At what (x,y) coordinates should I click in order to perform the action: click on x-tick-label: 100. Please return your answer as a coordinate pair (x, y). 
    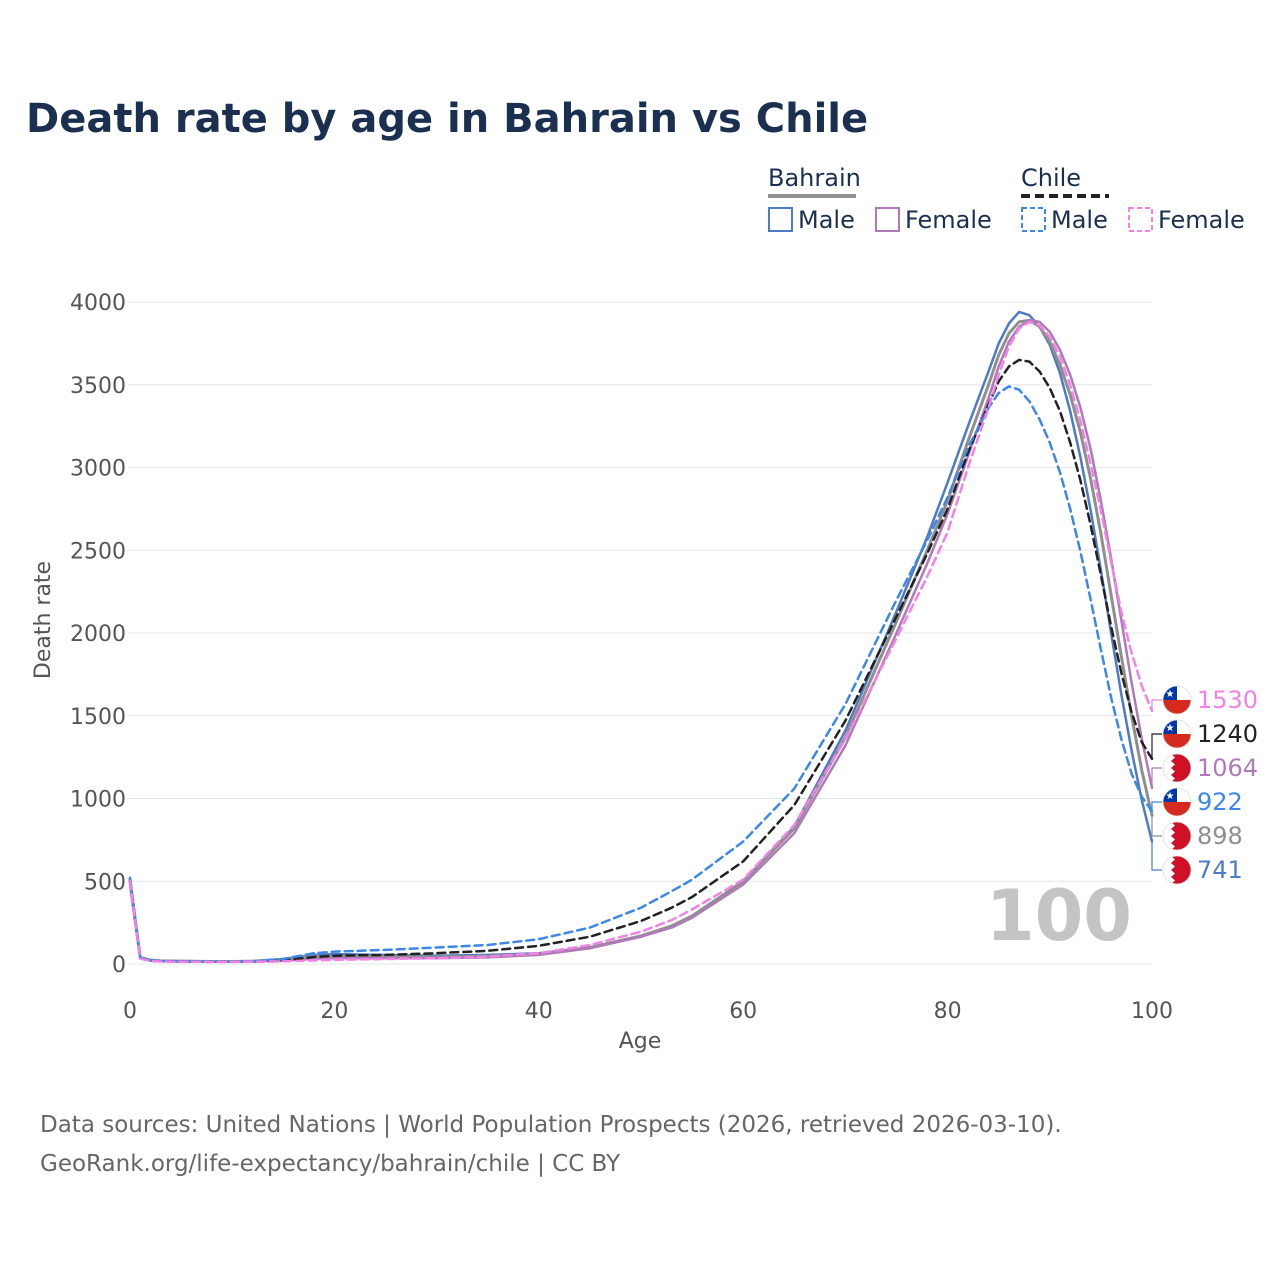
    Looking at the image, I should click on (1152, 1011).